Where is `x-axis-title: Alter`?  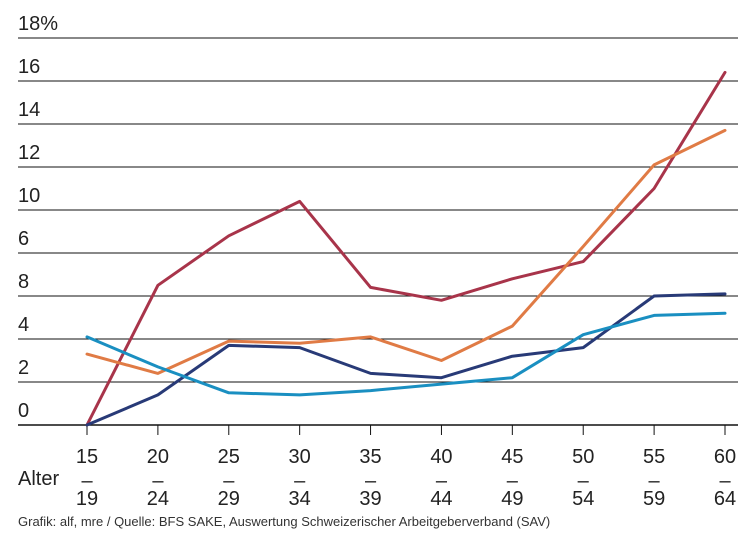
x-axis-title: Alter is located at coordinates (38, 479).